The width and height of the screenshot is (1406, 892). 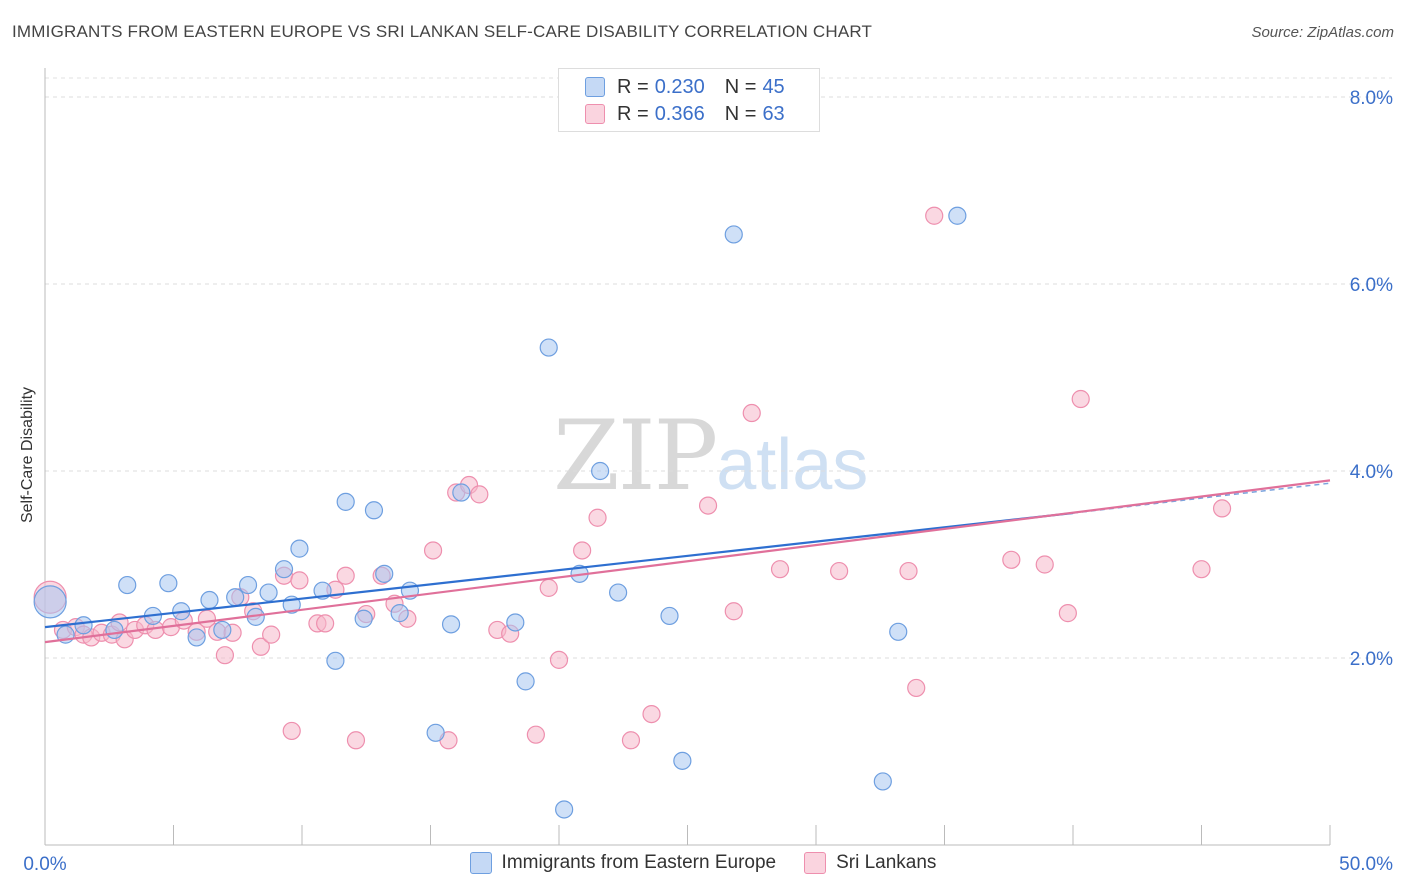 What do you see at coordinates (639, 862) in the screenshot?
I see `legend-label: Immigrants from Eastern Europe` at bounding box center [639, 862].